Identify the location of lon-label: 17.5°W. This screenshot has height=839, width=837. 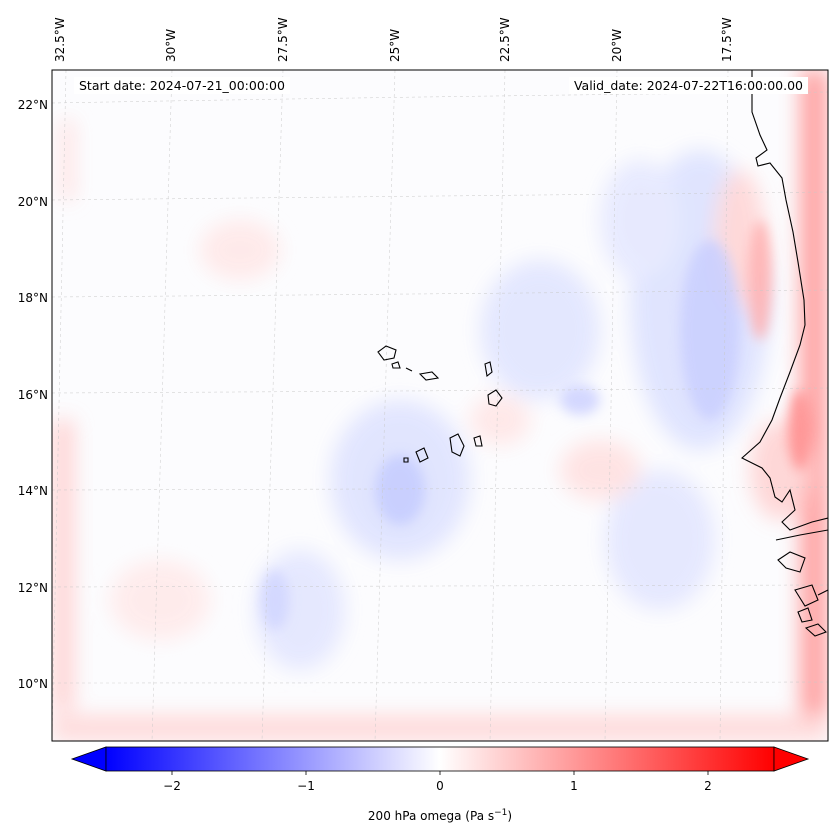
(727, 39).